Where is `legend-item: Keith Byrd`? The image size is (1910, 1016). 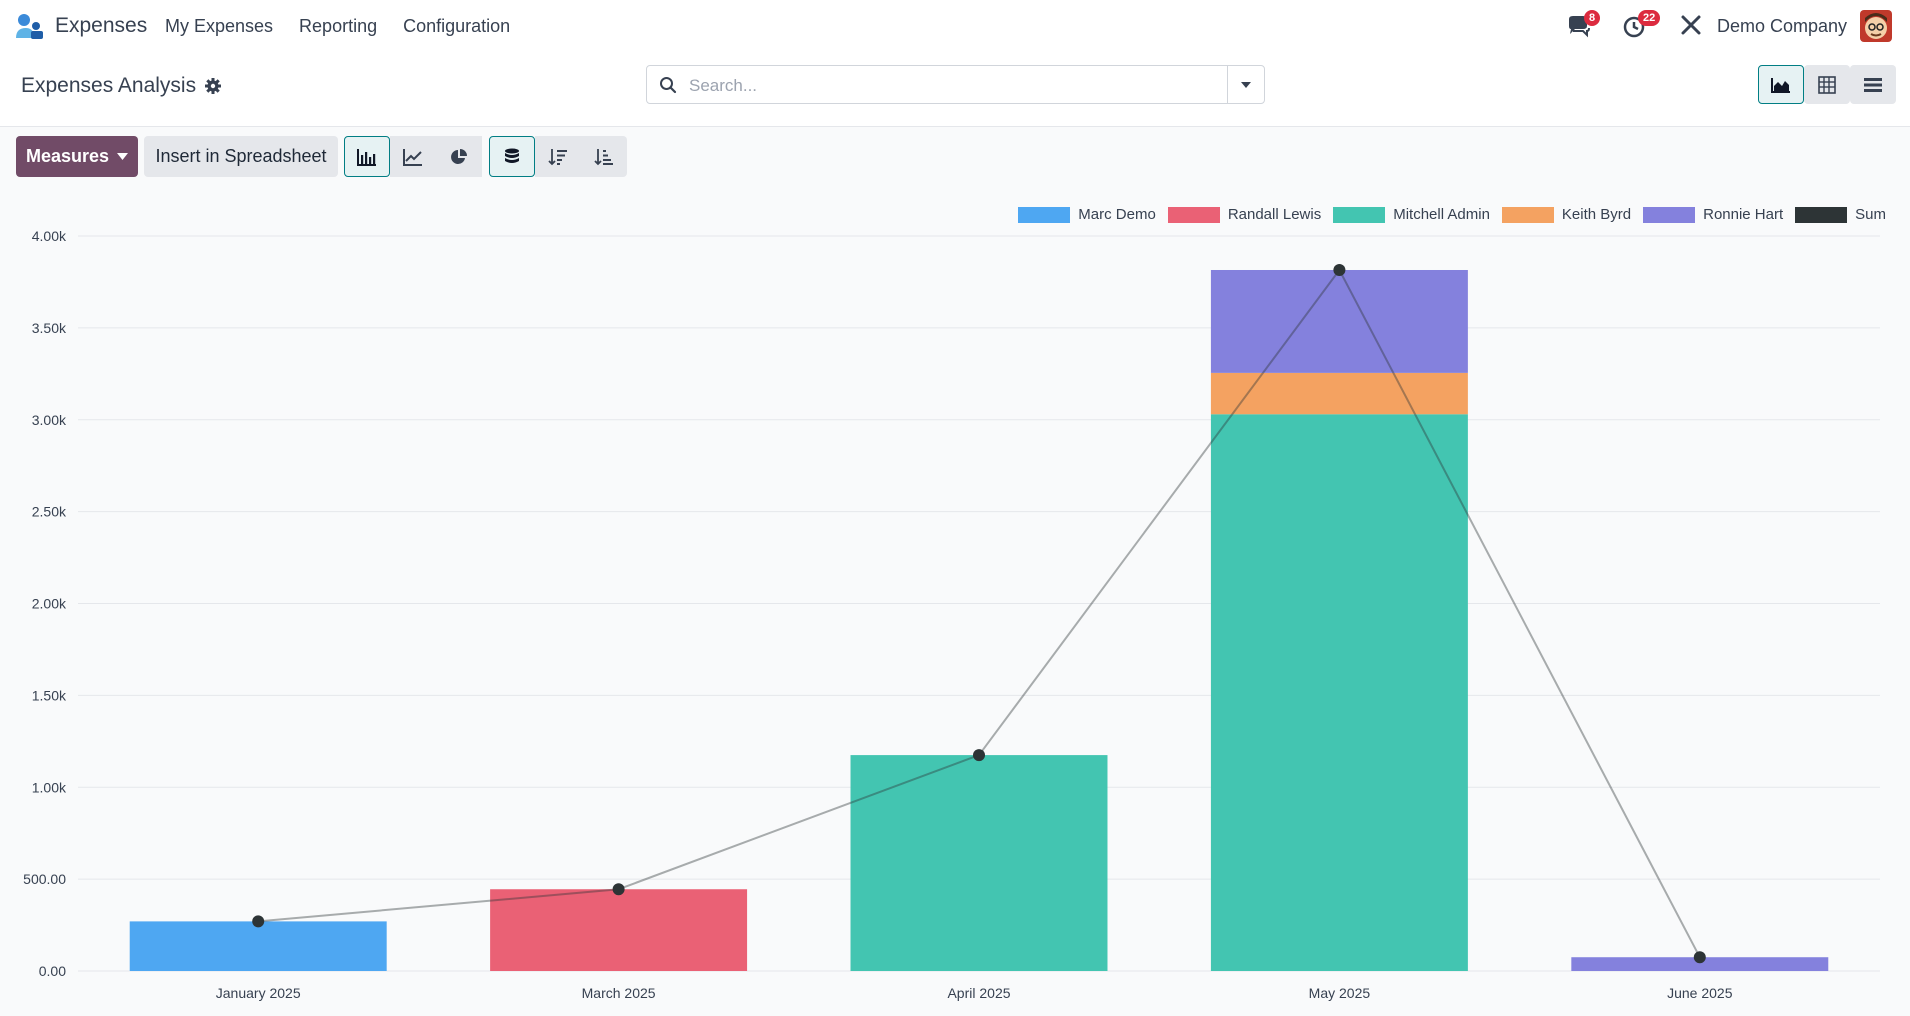
legend-item: Keith Byrd is located at coordinates (1566, 214).